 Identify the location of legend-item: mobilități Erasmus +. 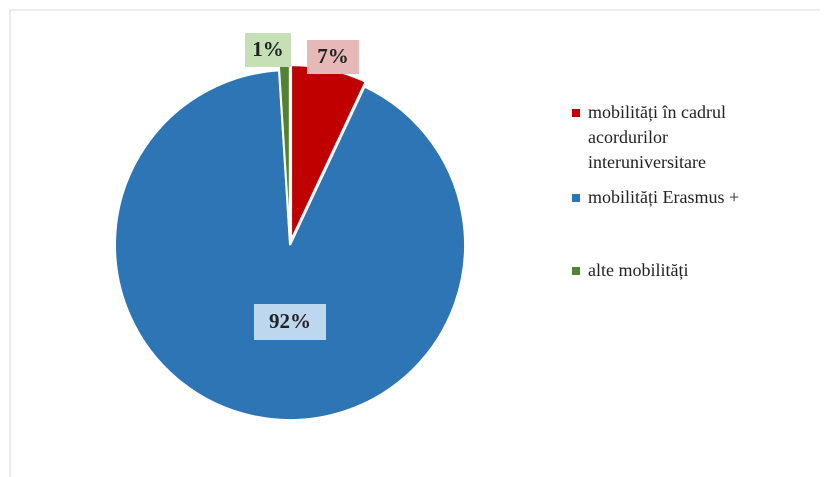
(685, 197).